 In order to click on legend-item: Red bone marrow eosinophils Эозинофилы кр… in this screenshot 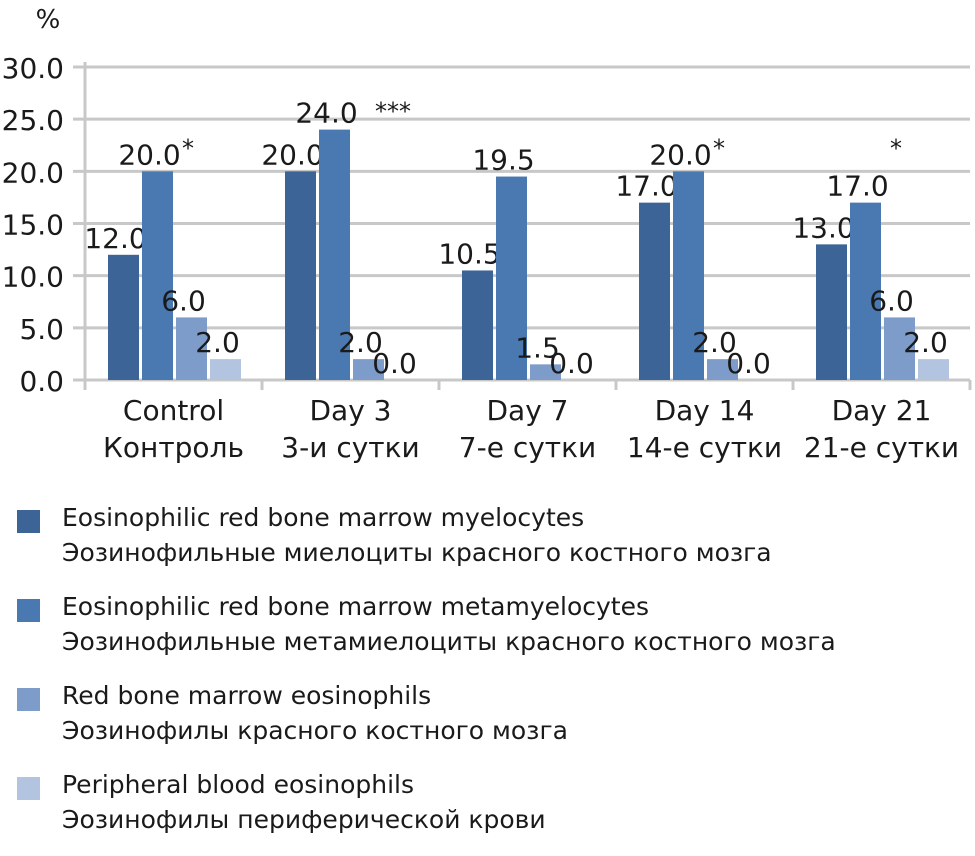, I will do `click(426, 722)`.